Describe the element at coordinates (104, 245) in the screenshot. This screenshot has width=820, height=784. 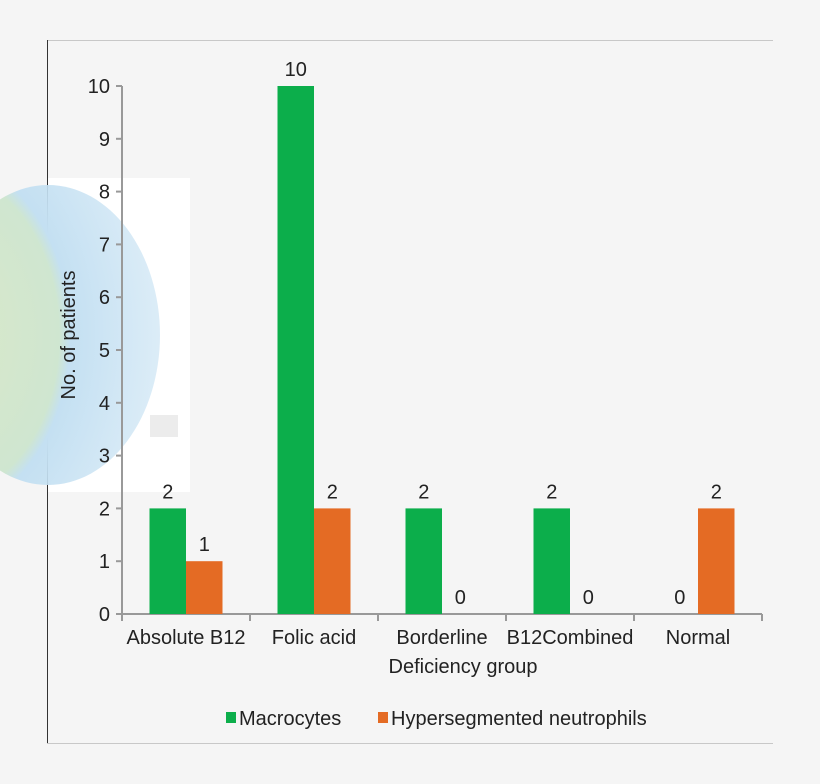
I see `y-tick-label: 7` at that location.